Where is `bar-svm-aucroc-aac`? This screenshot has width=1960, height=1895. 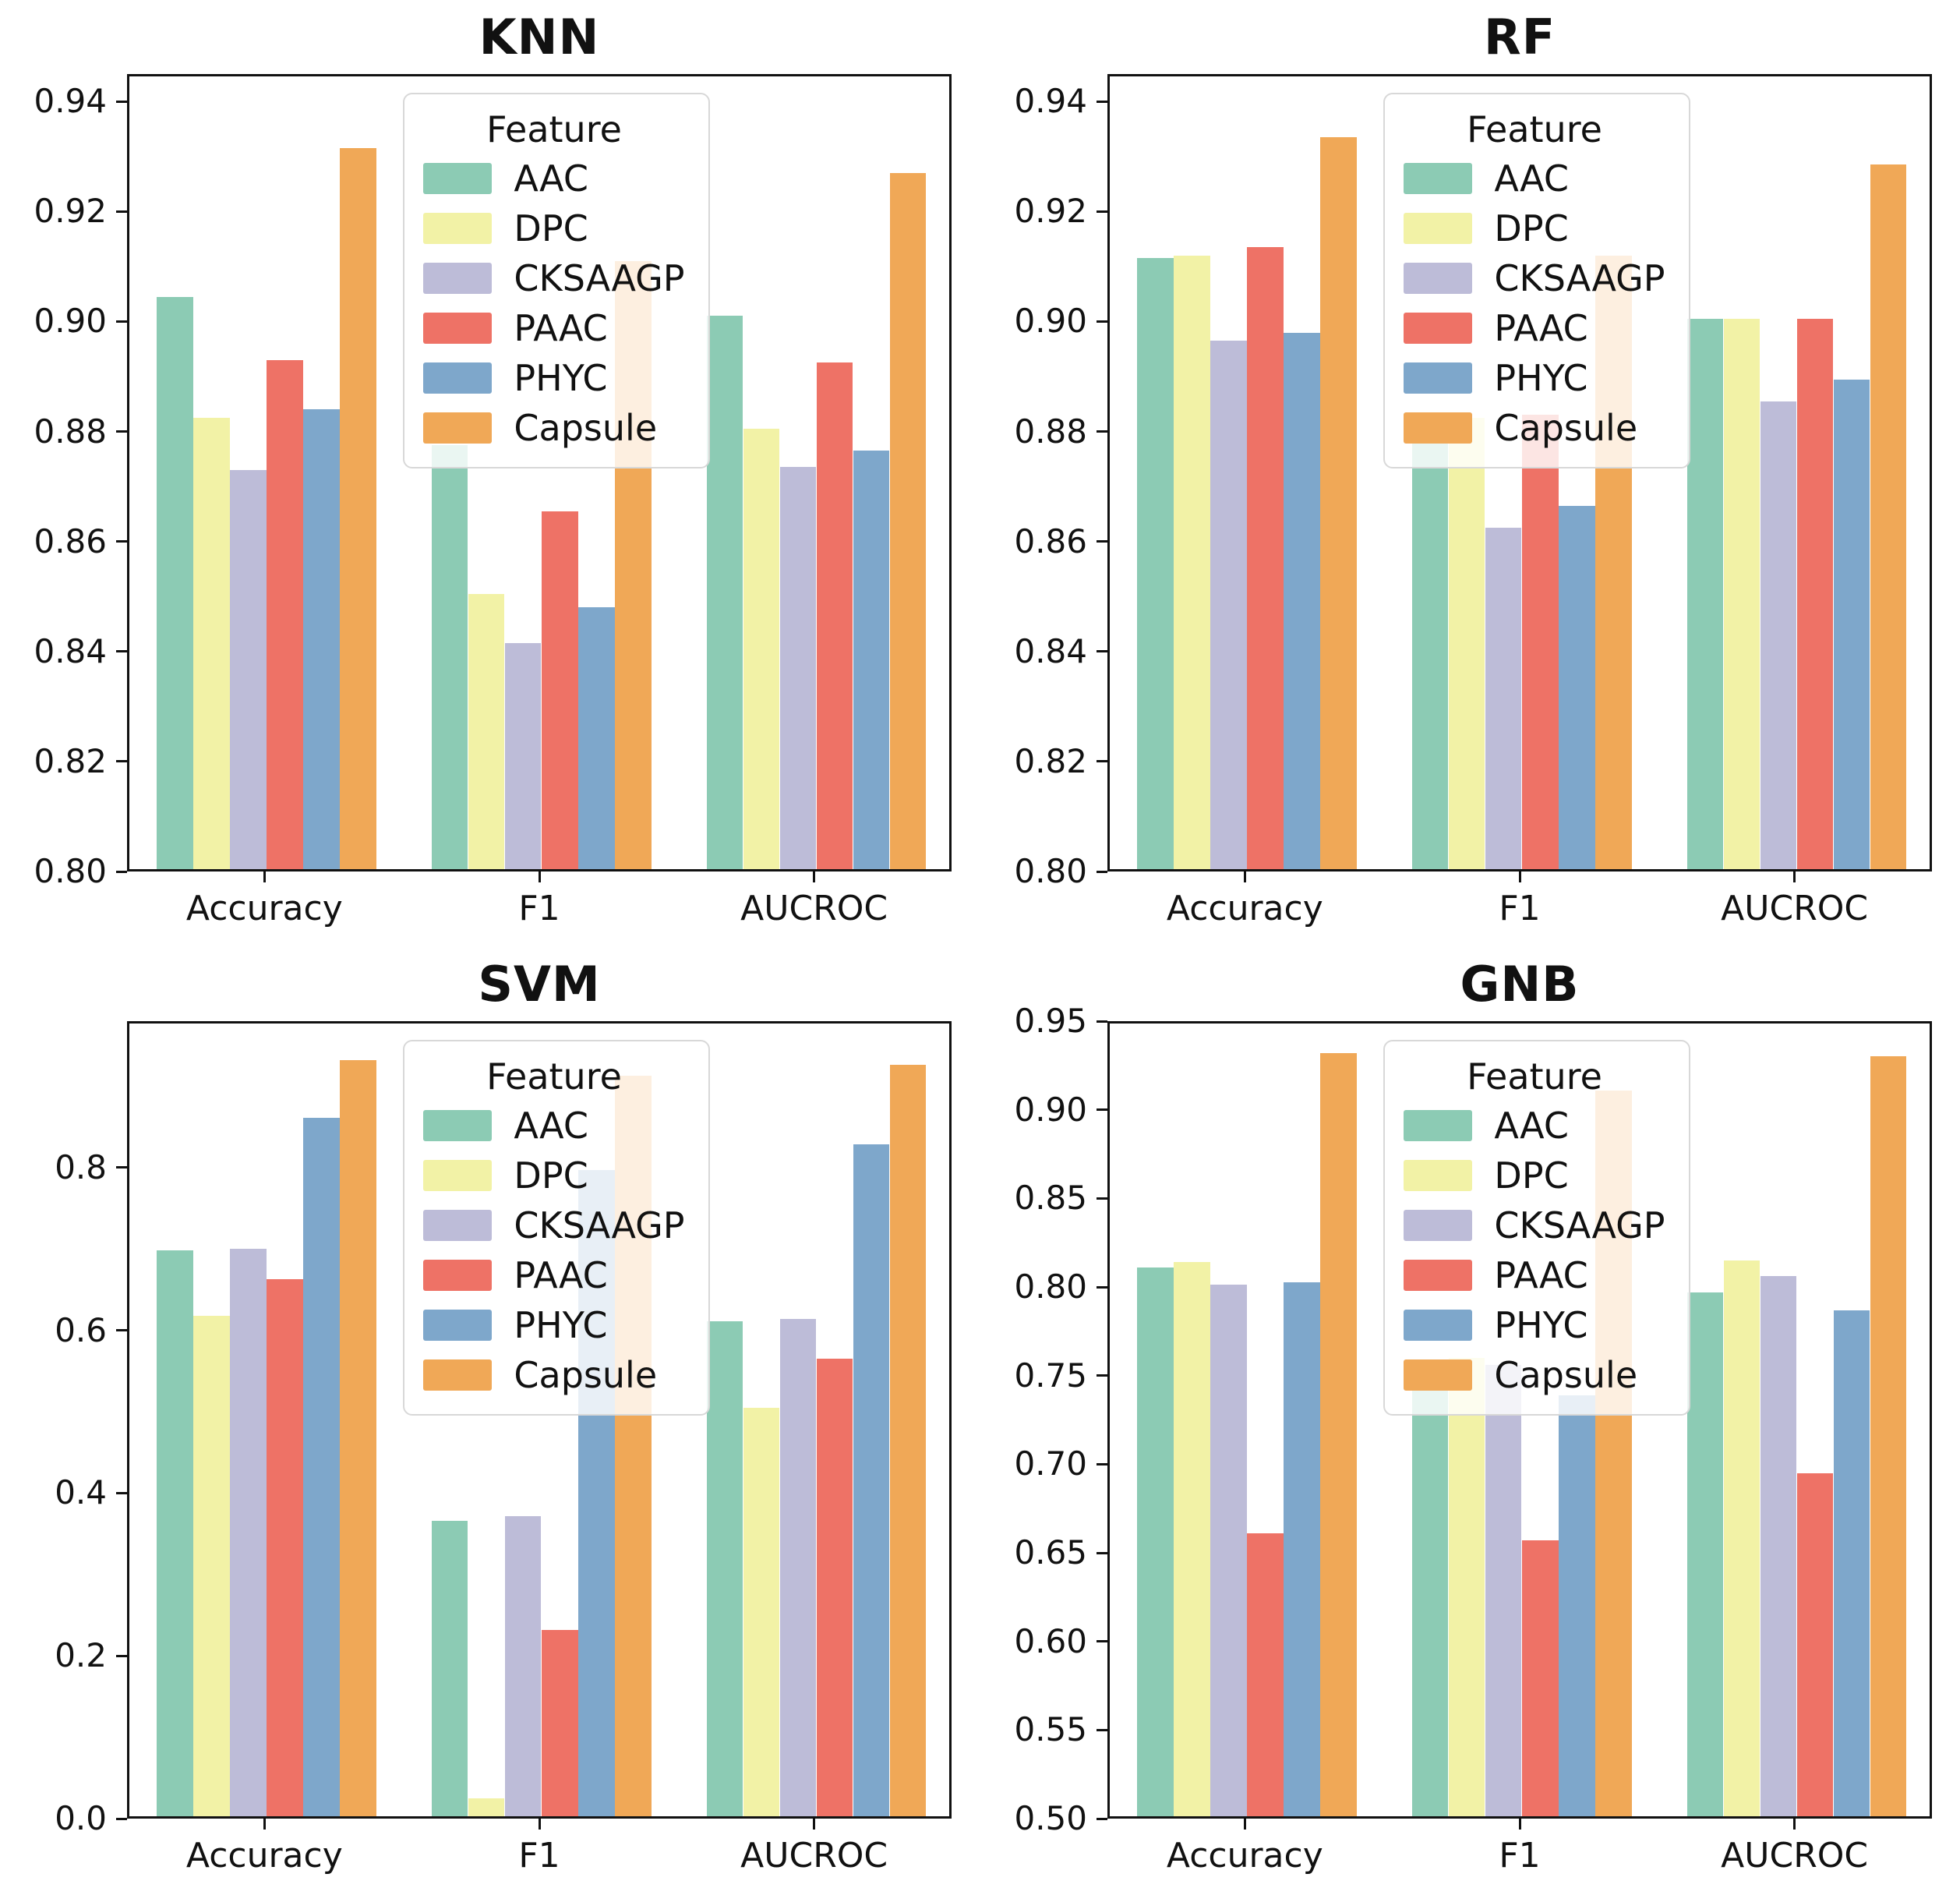
bar-svm-aucroc-aac is located at coordinates (724, 1568).